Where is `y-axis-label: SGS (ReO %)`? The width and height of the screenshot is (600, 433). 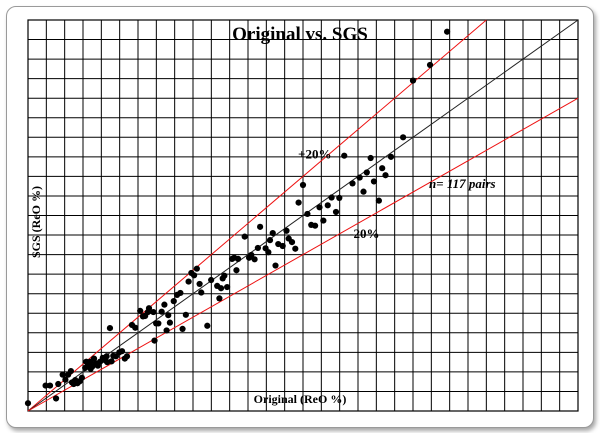 y-axis-label: SGS (ReO %) is located at coordinates (36, 222).